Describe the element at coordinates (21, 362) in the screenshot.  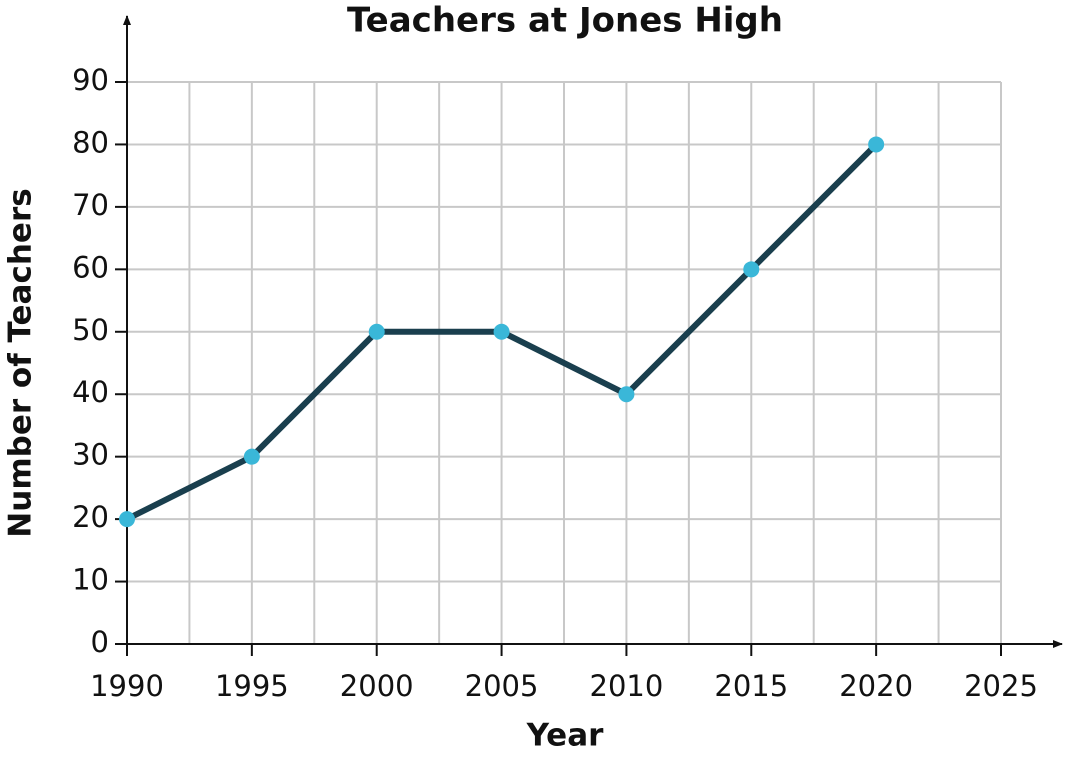
I see `y-axis-label: Number of Teachers` at that location.